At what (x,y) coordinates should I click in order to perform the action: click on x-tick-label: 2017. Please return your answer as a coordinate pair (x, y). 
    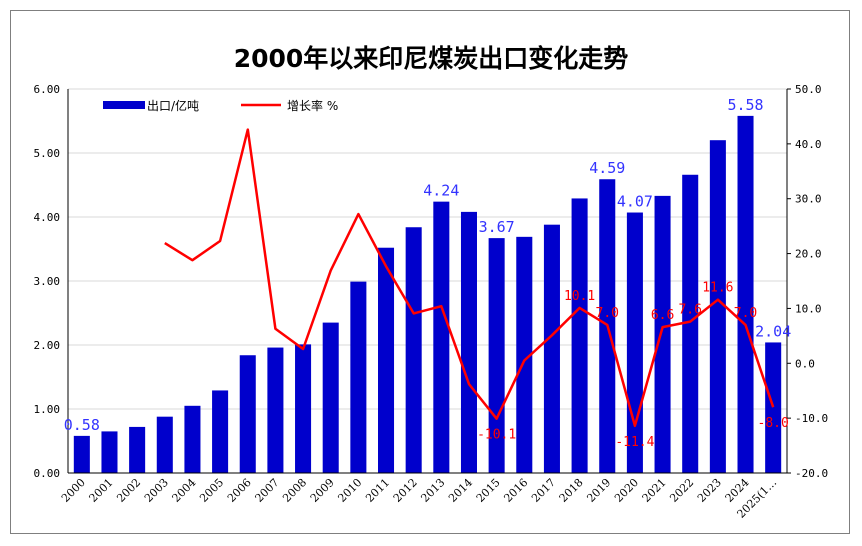
    Looking at the image, I should click on (543, 490).